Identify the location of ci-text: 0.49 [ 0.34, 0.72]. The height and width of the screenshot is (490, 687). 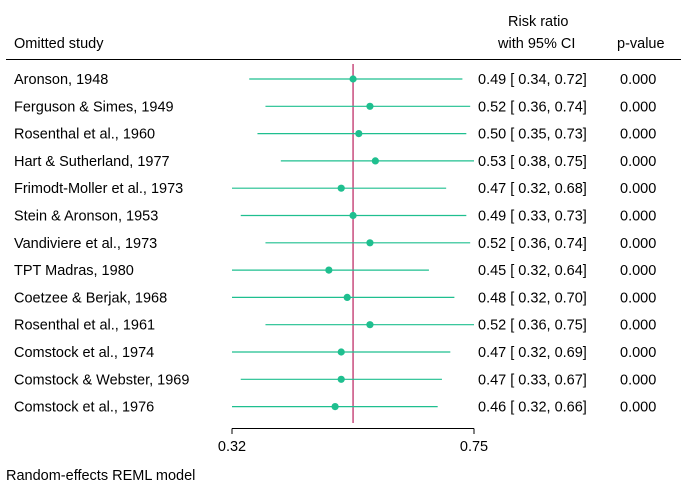
(532, 80).